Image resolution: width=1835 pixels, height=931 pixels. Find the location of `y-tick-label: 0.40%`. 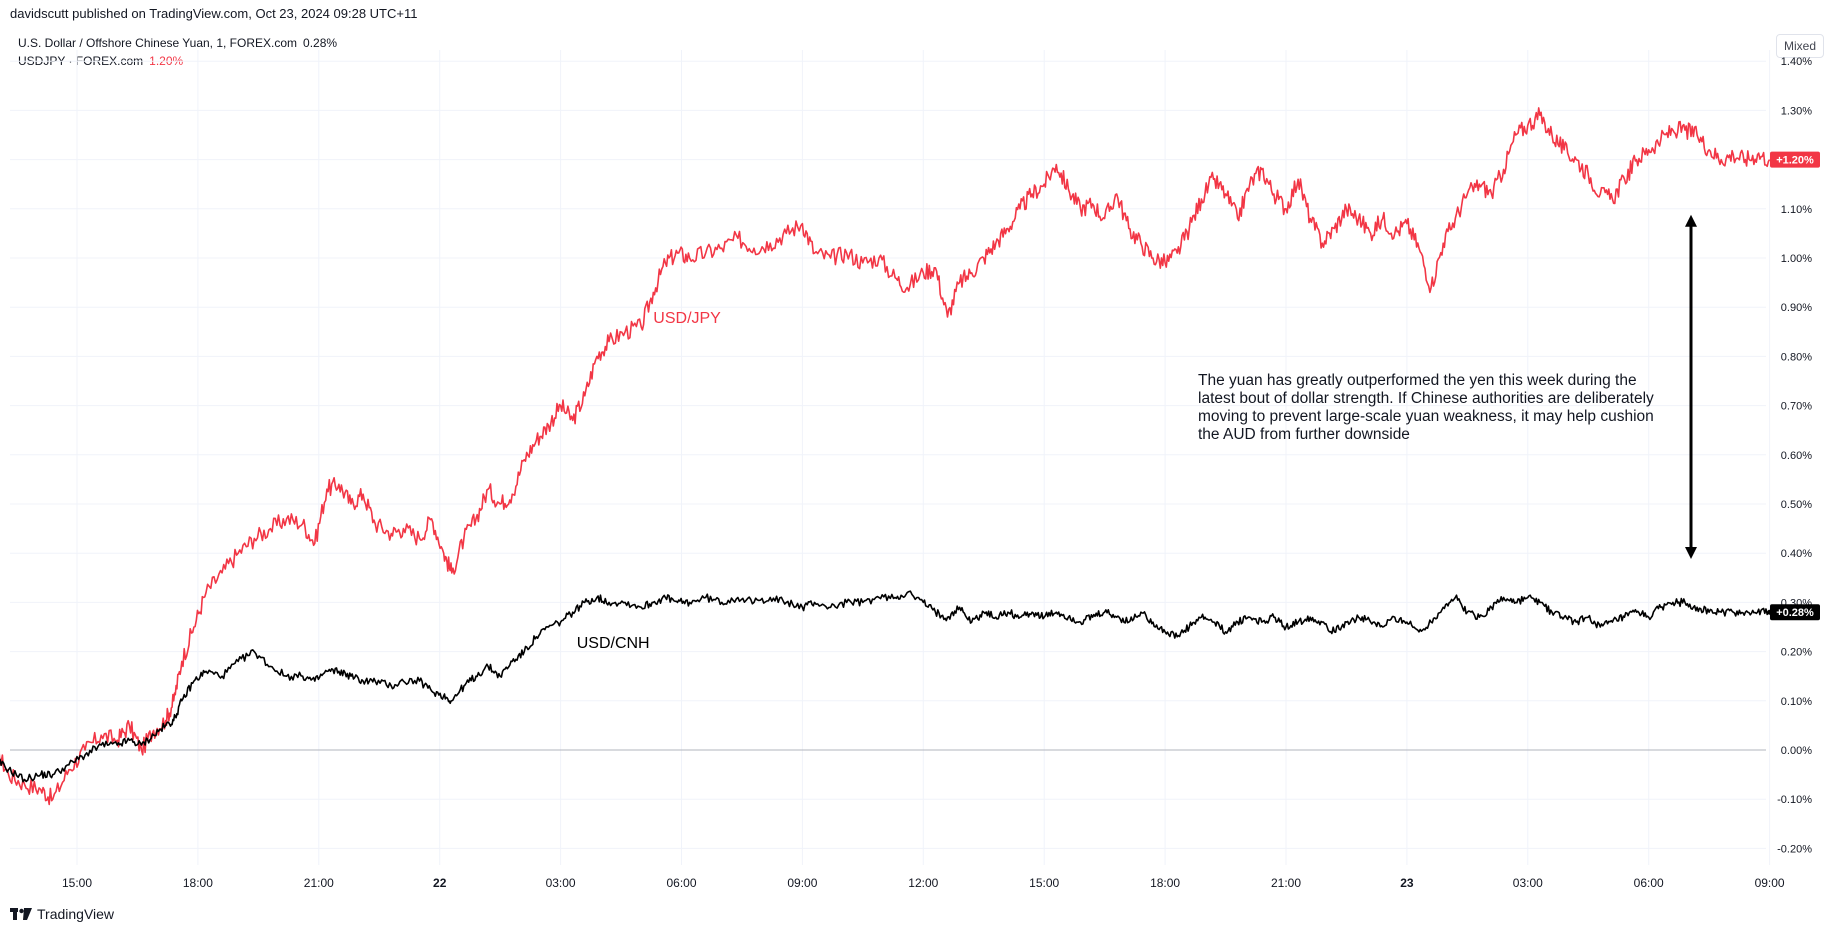

y-tick-label: 0.40% is located at coordinates (1796, 554).